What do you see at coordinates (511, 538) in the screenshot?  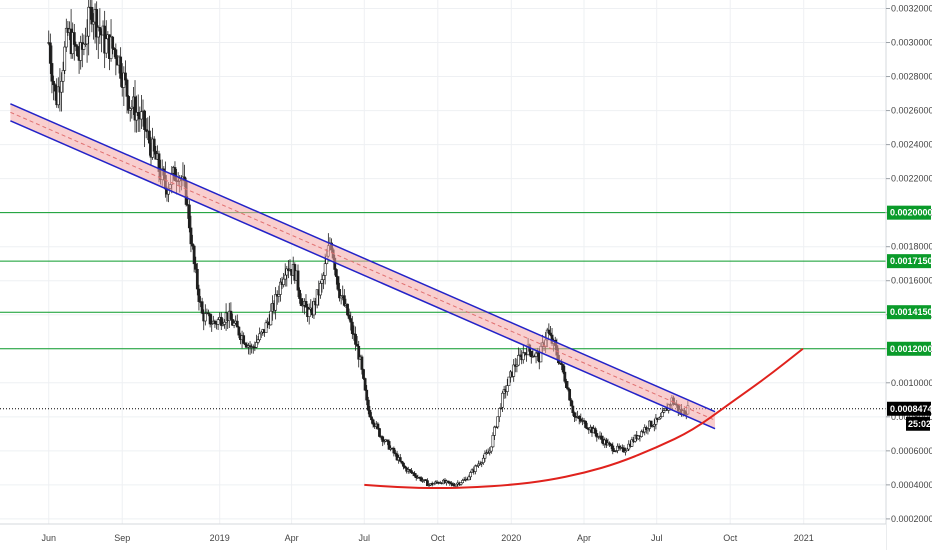 I see `time-tick-label: 2020` at bounding box center [511, 538].